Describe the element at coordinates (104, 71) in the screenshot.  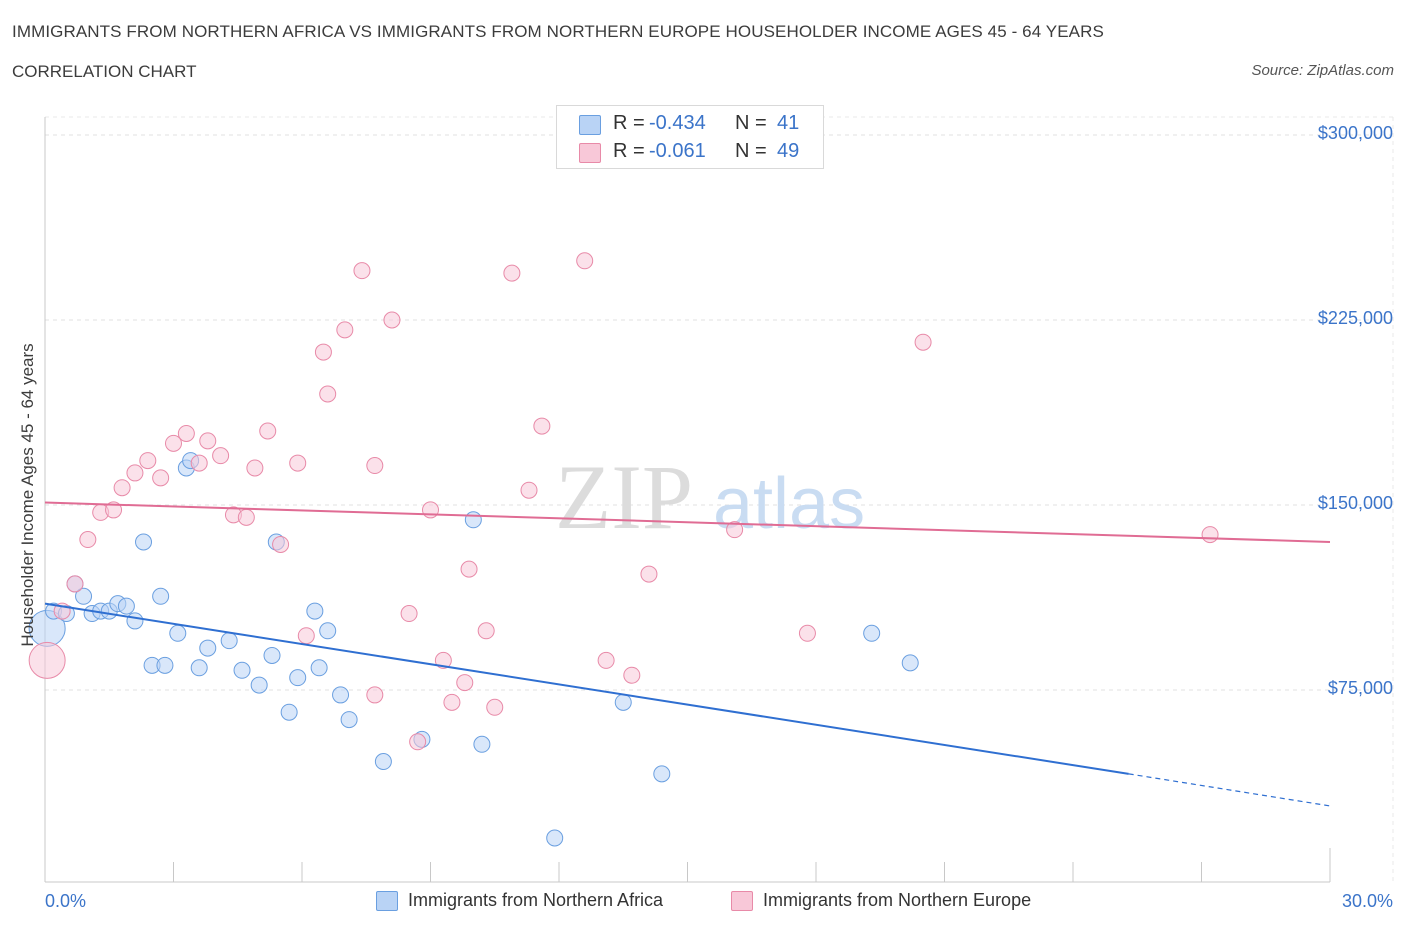
I see `chart-subtitle: CORRELATION CHART` at that location.